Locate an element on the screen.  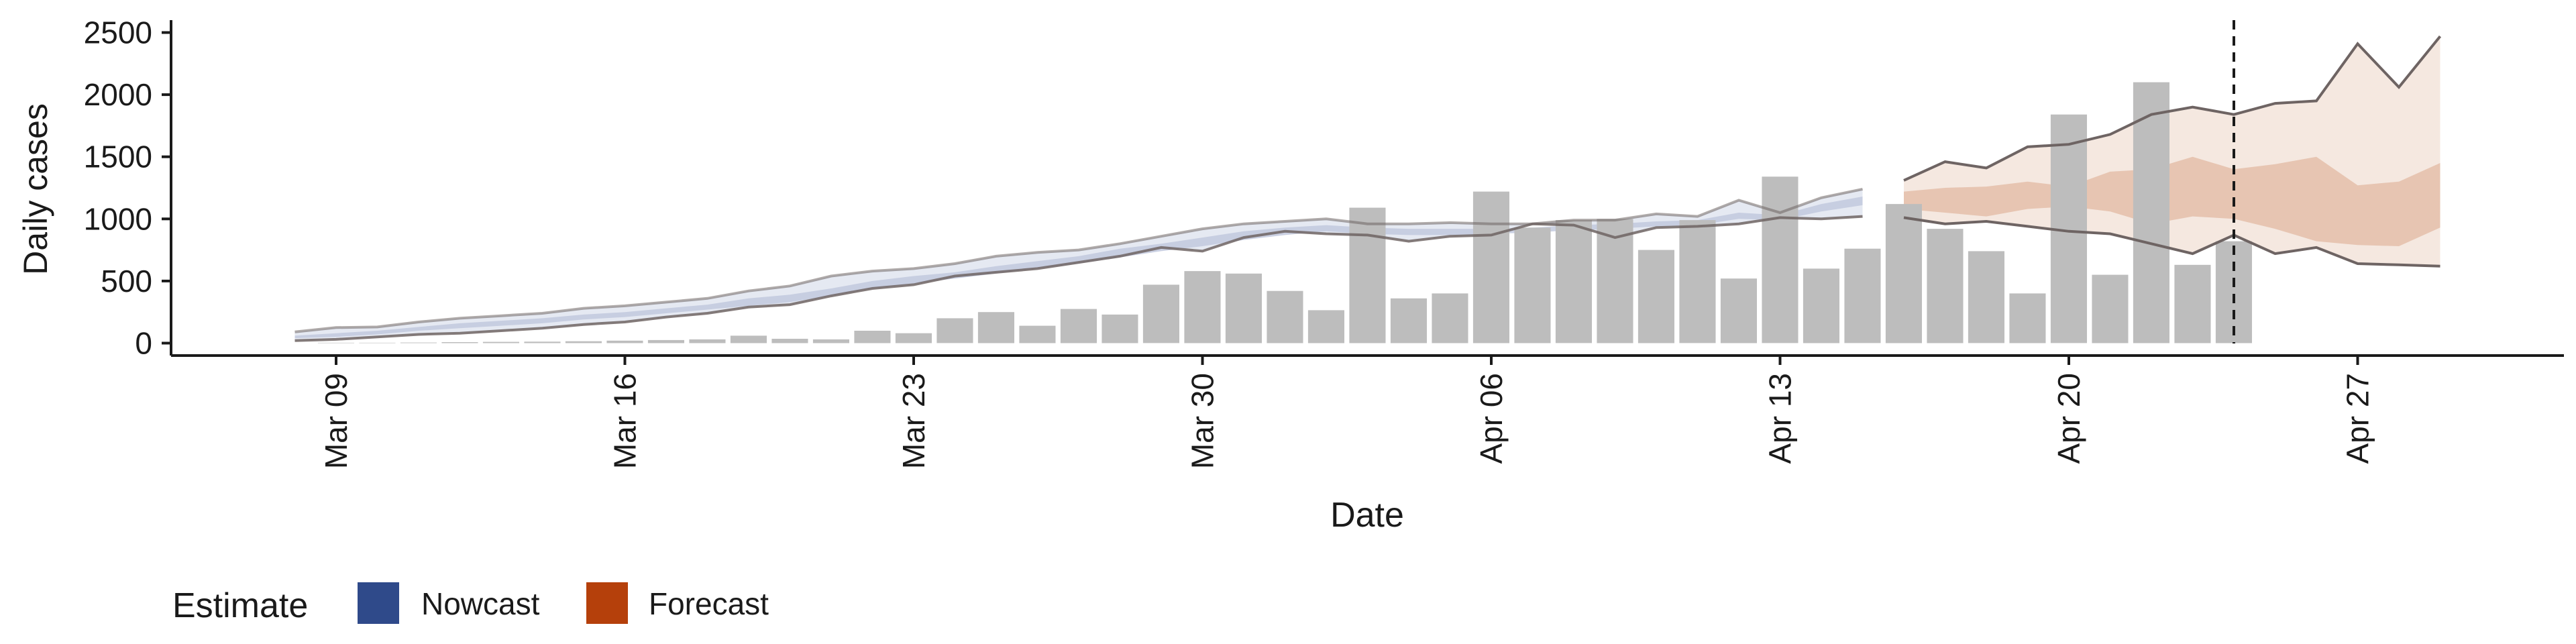
legend-label-forecast: Forecast is located at coordinates (709, 603).